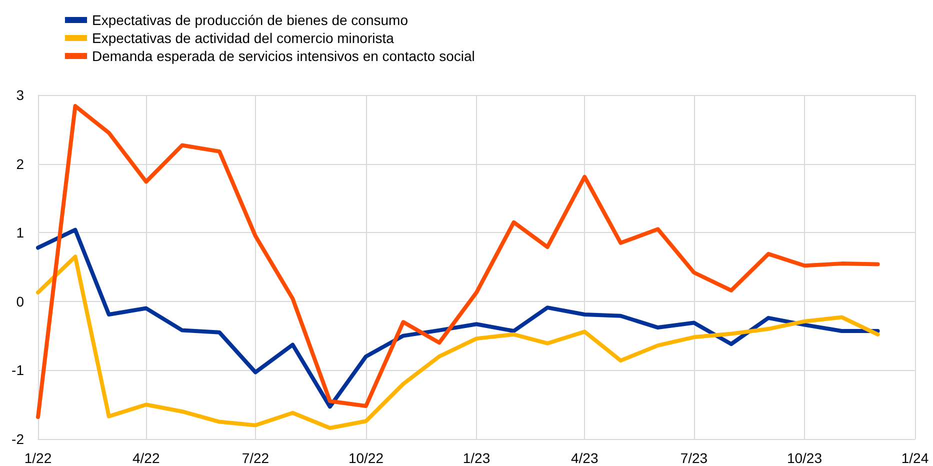  Describe the element at coordinates (804, 458) in the screenshot. I see `x-tick-label: 10/23` at that location.